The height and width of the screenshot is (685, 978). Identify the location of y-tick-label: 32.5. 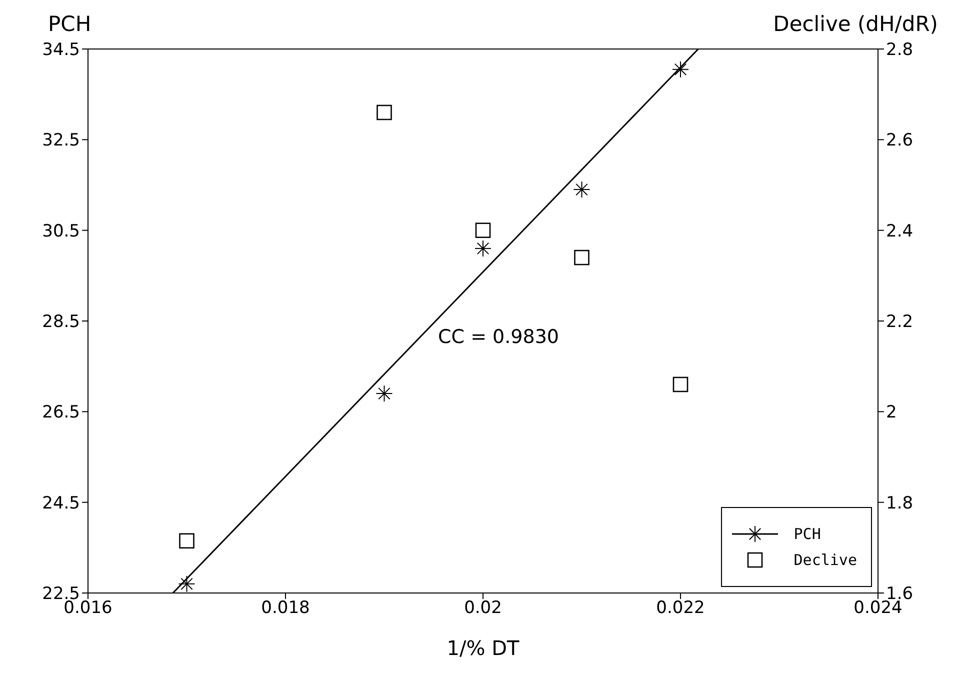
(61, 140).